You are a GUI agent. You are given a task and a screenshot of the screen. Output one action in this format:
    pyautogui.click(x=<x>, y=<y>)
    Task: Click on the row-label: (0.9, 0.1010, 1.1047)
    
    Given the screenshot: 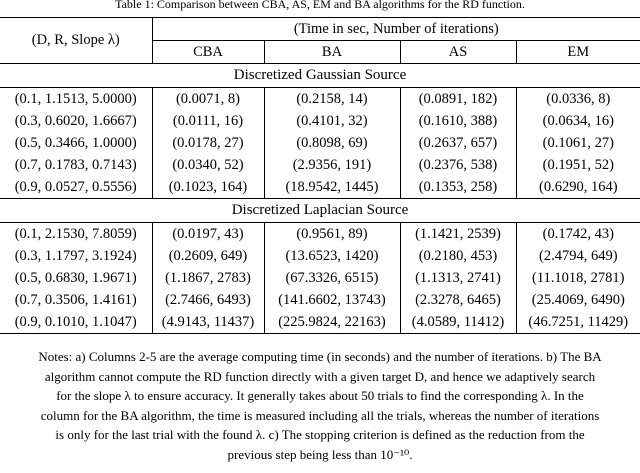 What is the action you would take?
    pyautogui.click(x=75, y=321)
    